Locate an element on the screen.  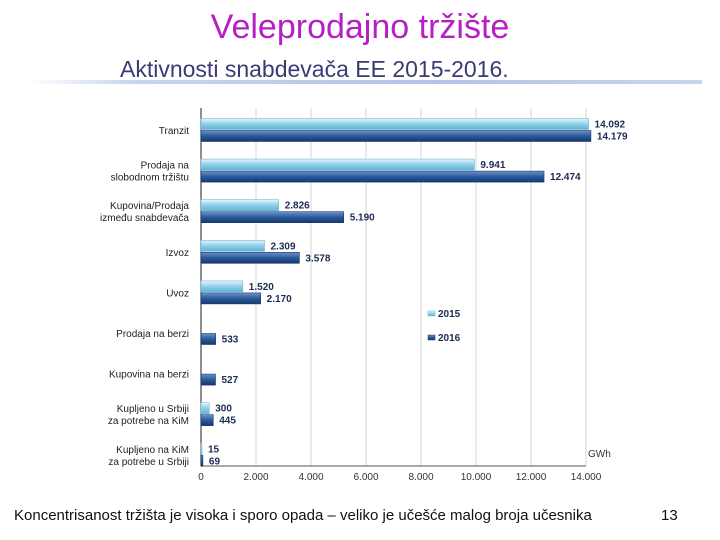
x-tick-label: 0 is located at coordinates (201, 477).